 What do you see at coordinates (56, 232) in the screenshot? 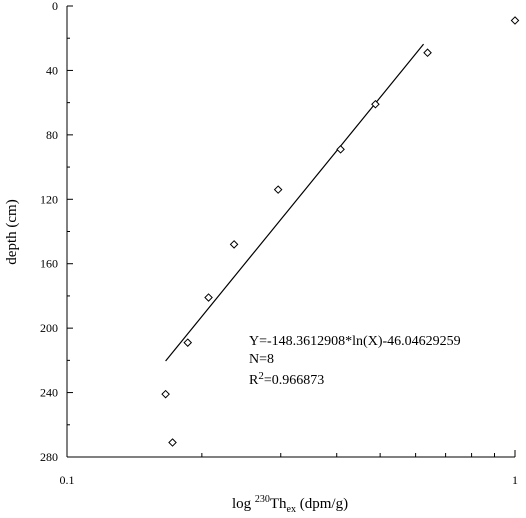
I see `y-axis-ticks: 0 40 80 120 160 200 240 280` at bounding box center [56, 232].